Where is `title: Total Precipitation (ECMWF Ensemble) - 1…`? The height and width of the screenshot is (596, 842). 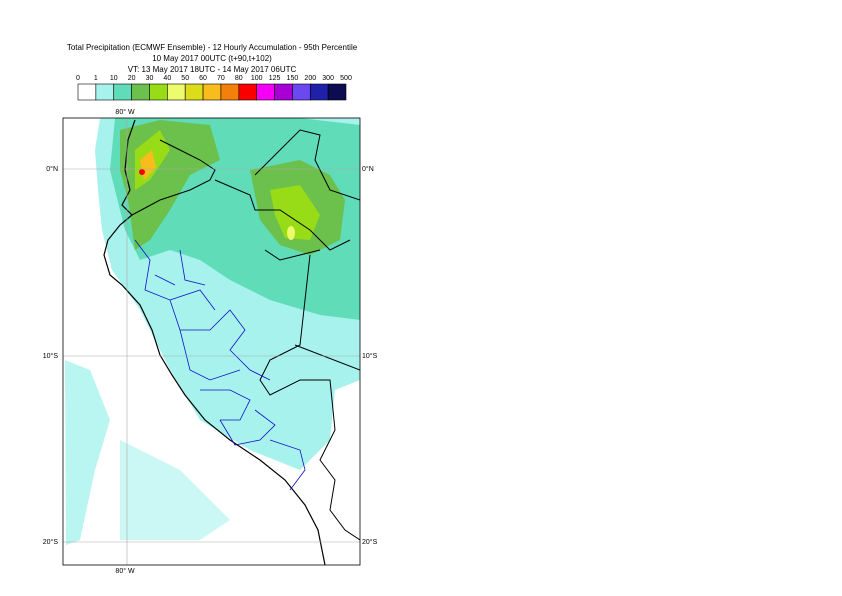
title: Total Precipitation (ECMWF Ensemble) - 1… is located at coordinates (212, 47).